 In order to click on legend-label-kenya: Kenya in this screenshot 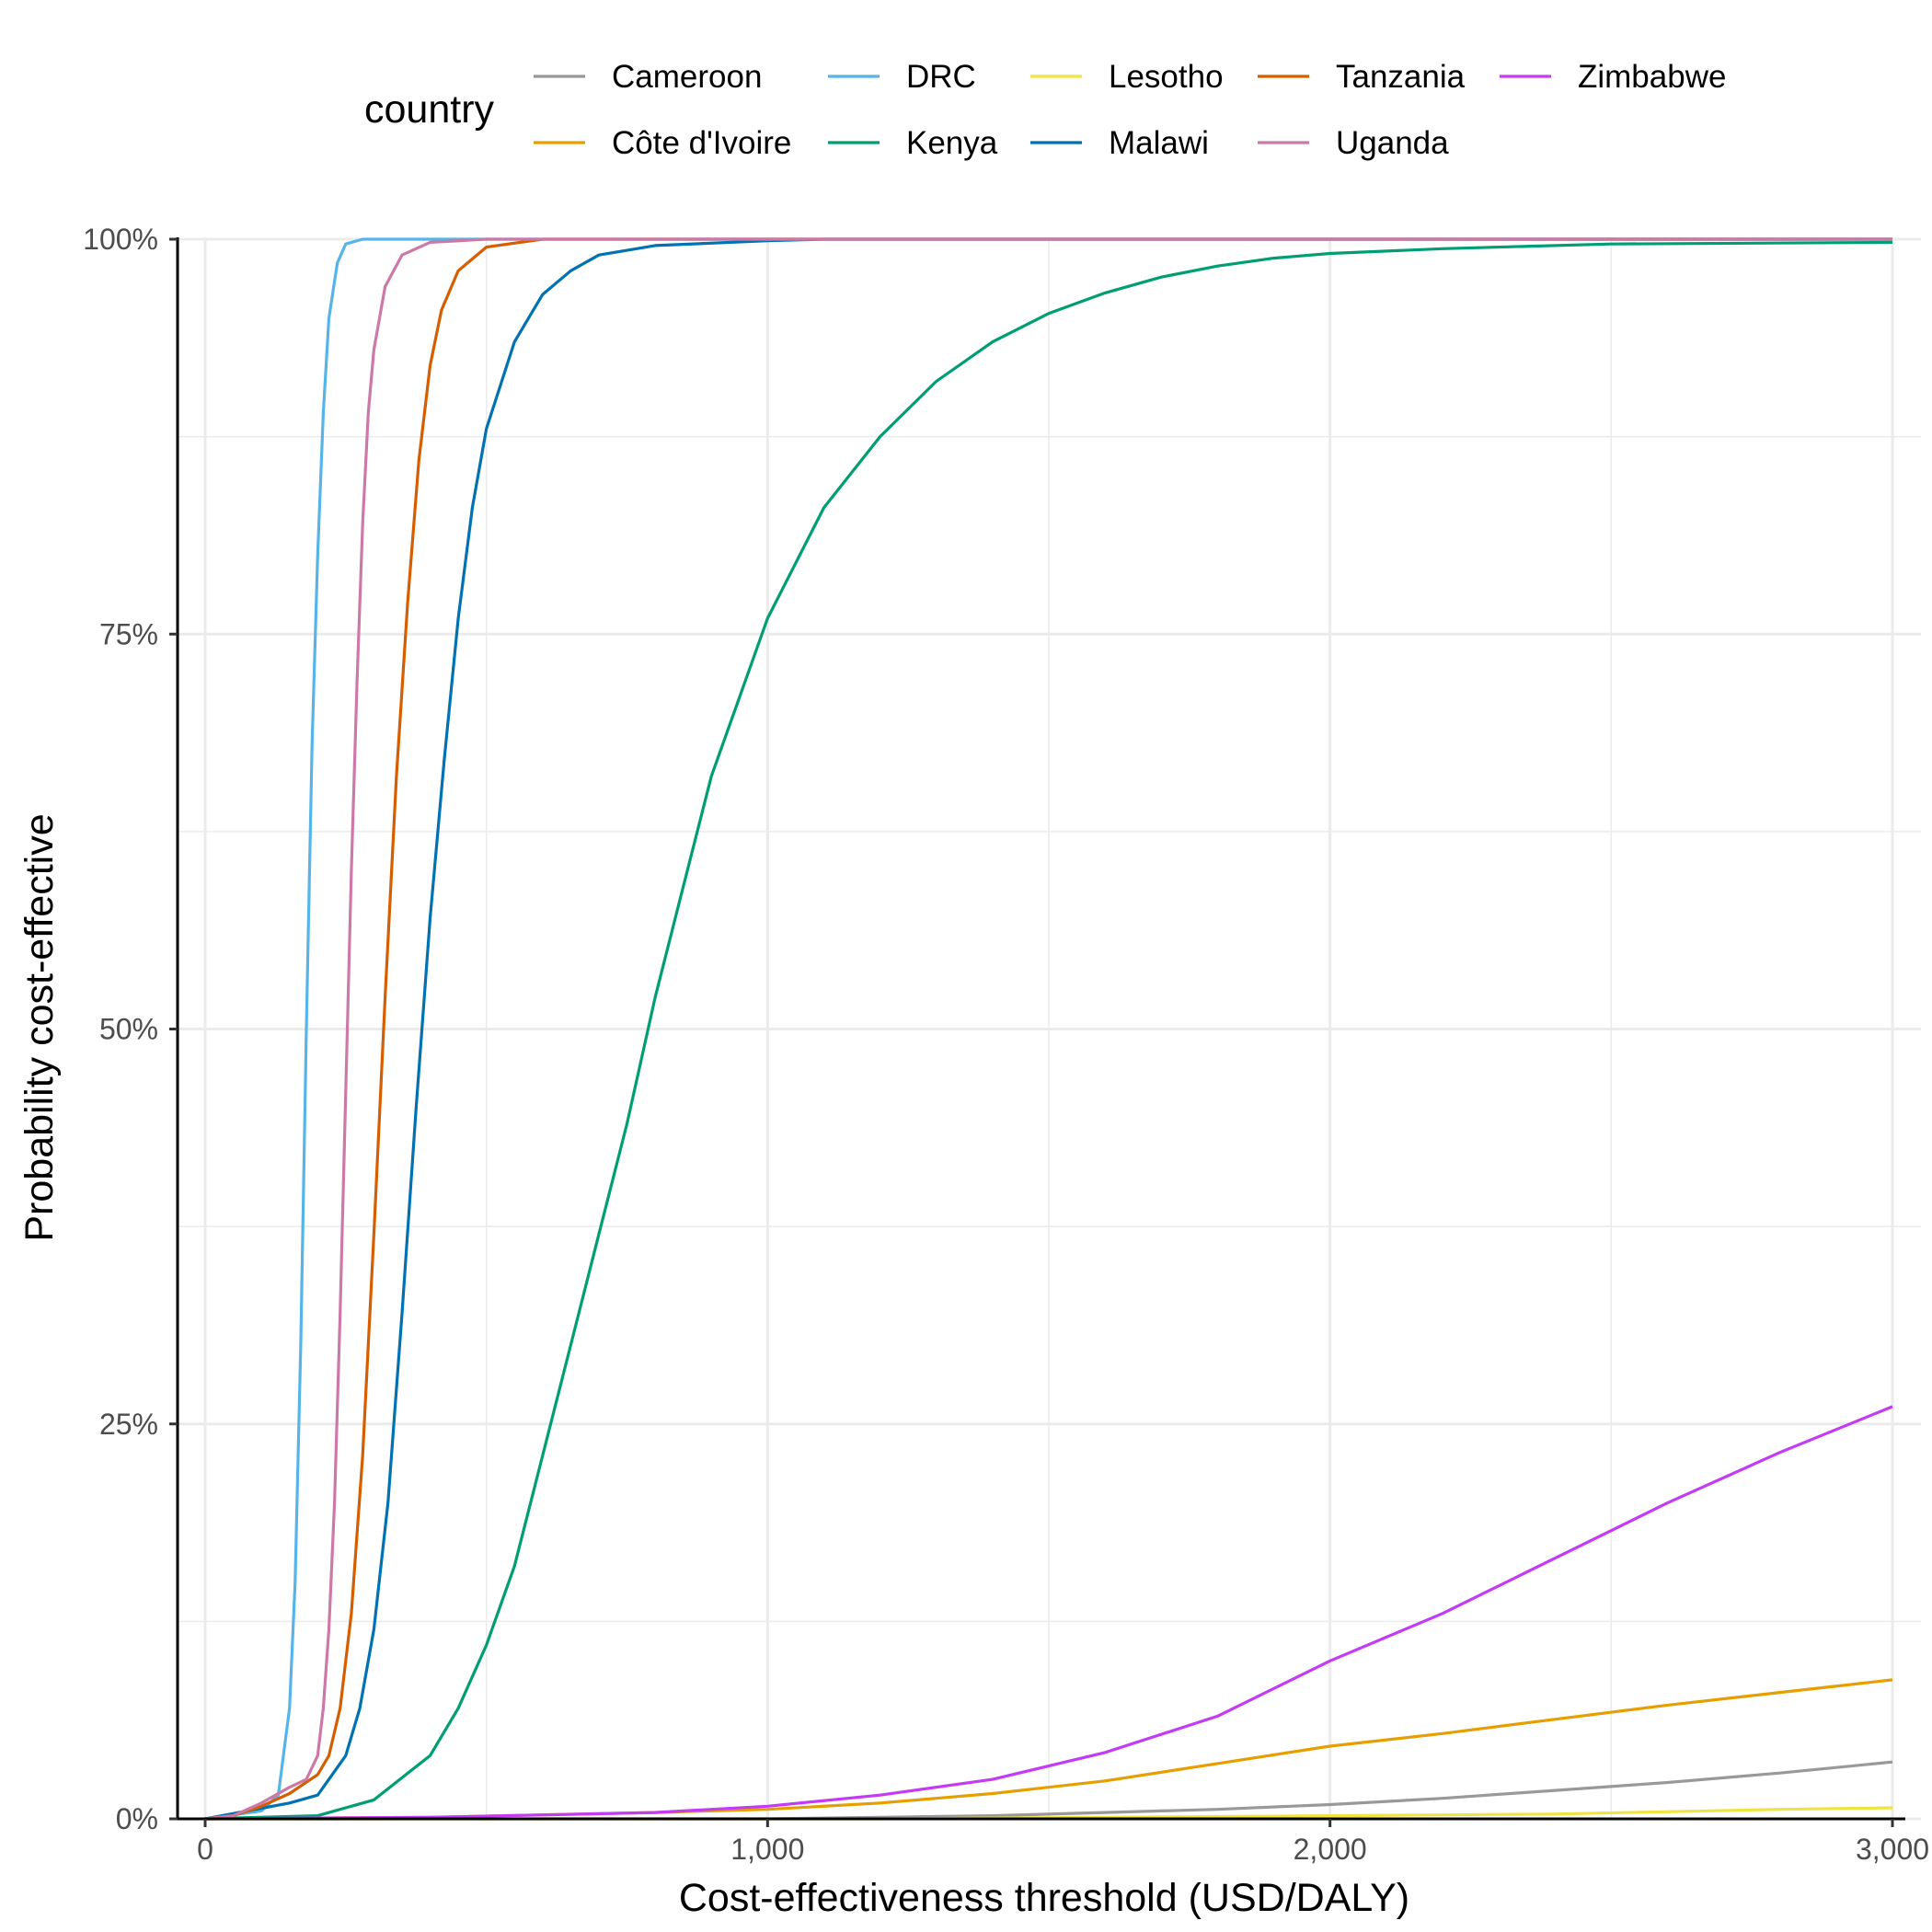, I will do `click(952, 143)`.